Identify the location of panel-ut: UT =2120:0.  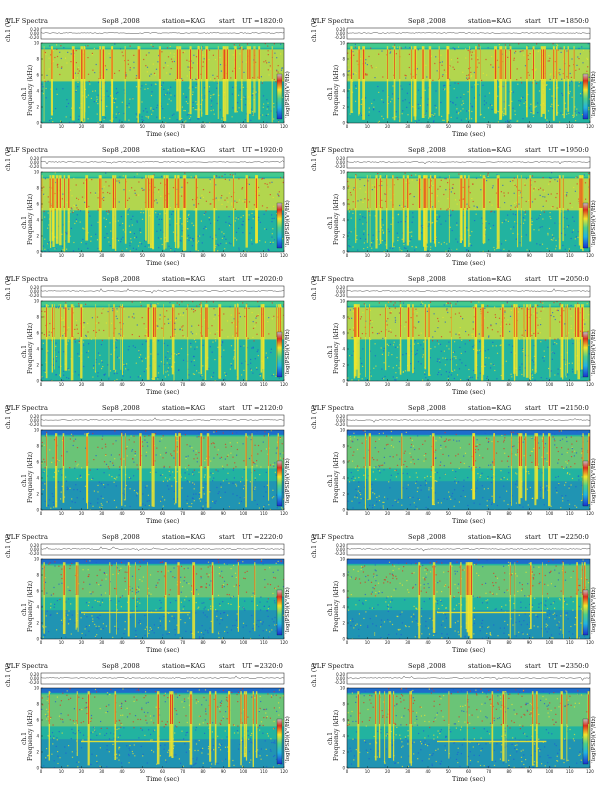
(262, 408).